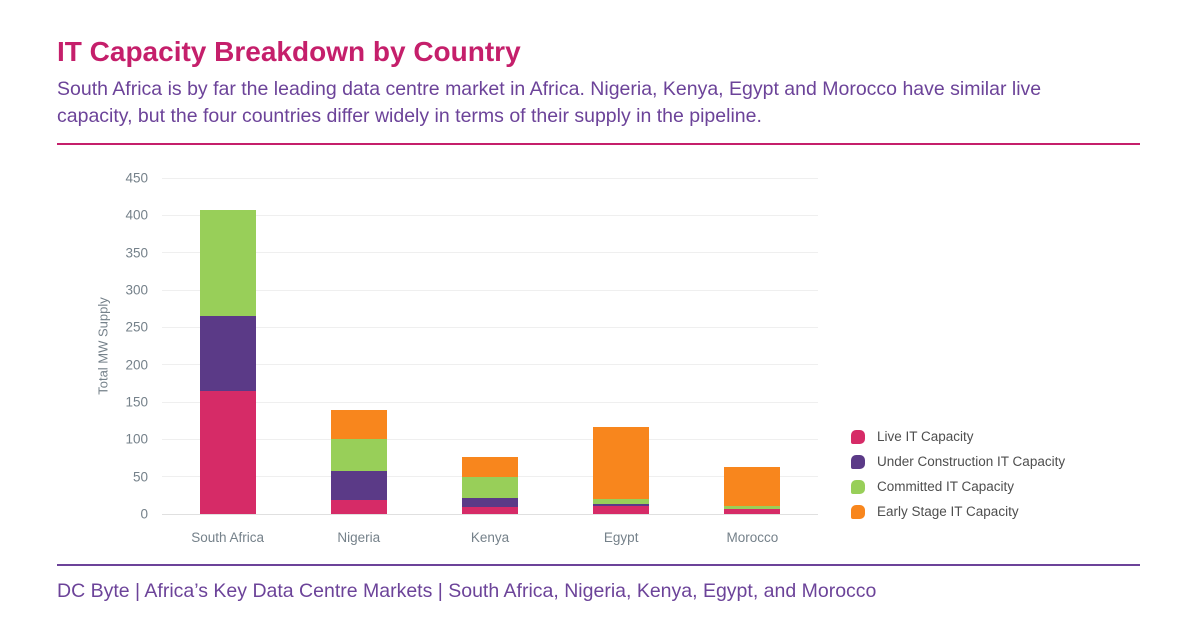 The height and width of the screenshot is (628, 1200). I want to click on legend-item-early-stage-it-capacity: Early Stage IT Capacity, so click(958, 511).